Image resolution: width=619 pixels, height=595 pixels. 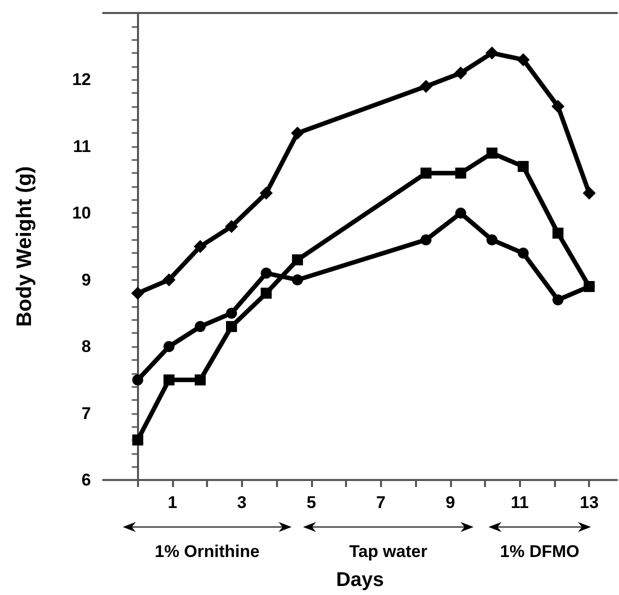 I want to click on x-tick-label: 9, so click(x=451, y=502).